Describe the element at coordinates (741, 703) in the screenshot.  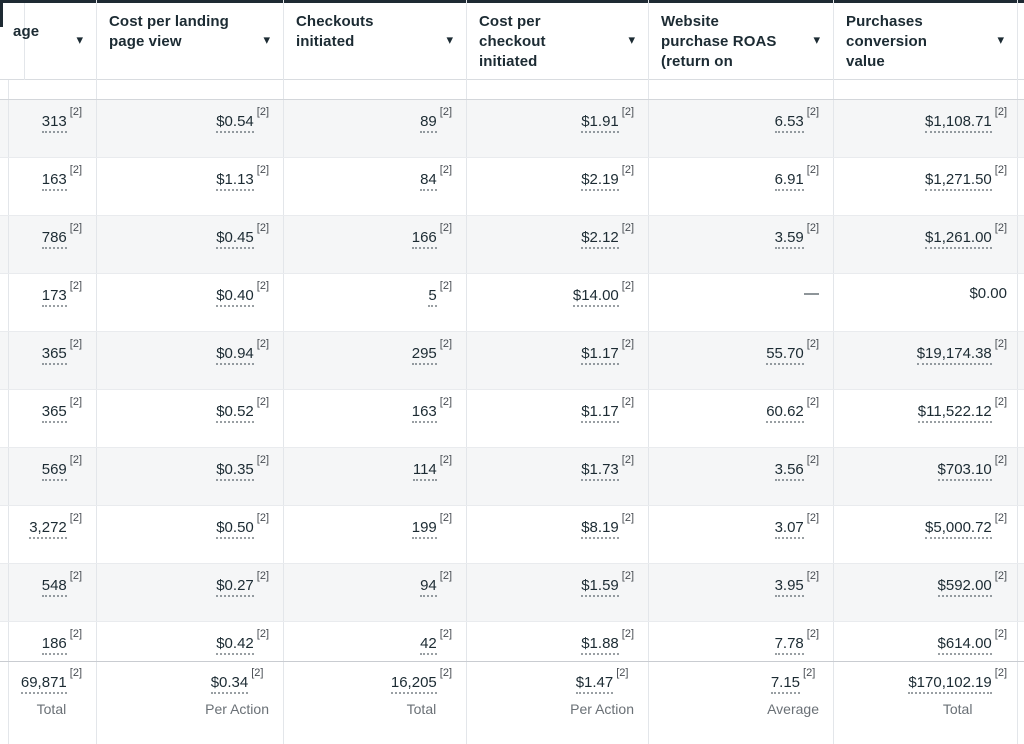
I see `summary-cell-website-purchase-roas: 7.15[2] Average` at that location.